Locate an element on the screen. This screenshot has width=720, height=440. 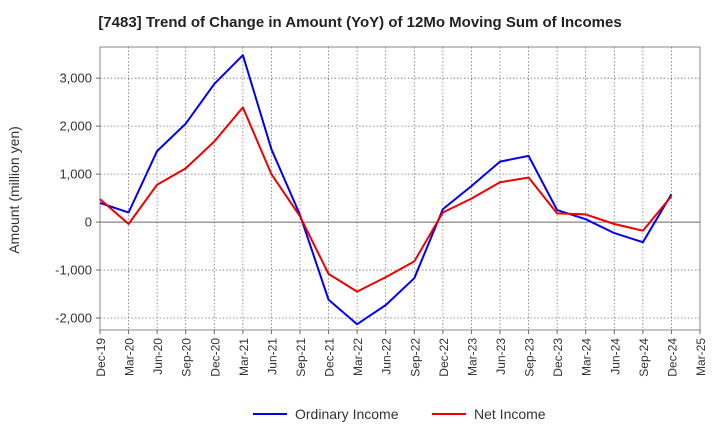
x-tick-label: Dec-22 is located at coordinates (444, 357).